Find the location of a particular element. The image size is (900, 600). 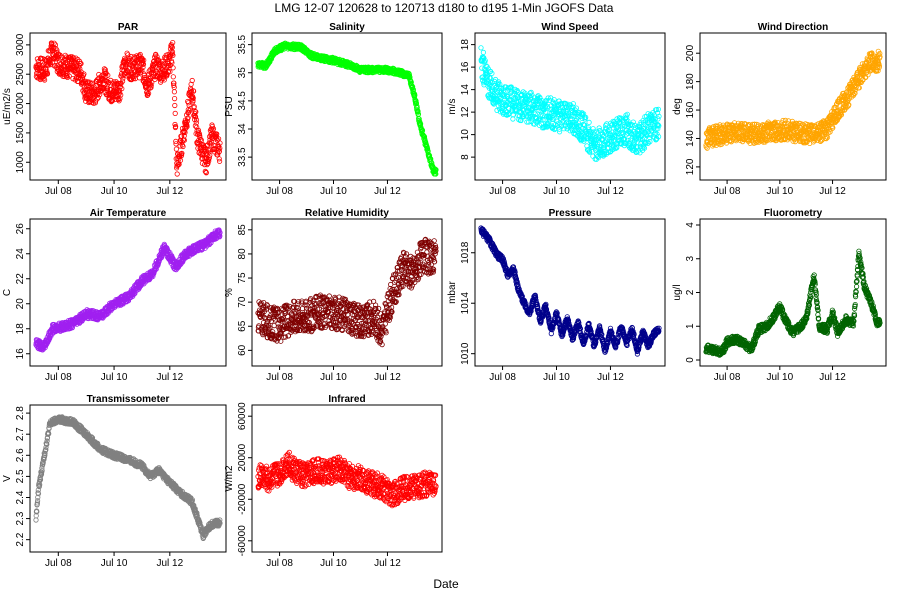

y-tick-label: 20 is located at coordinates (20, 304).